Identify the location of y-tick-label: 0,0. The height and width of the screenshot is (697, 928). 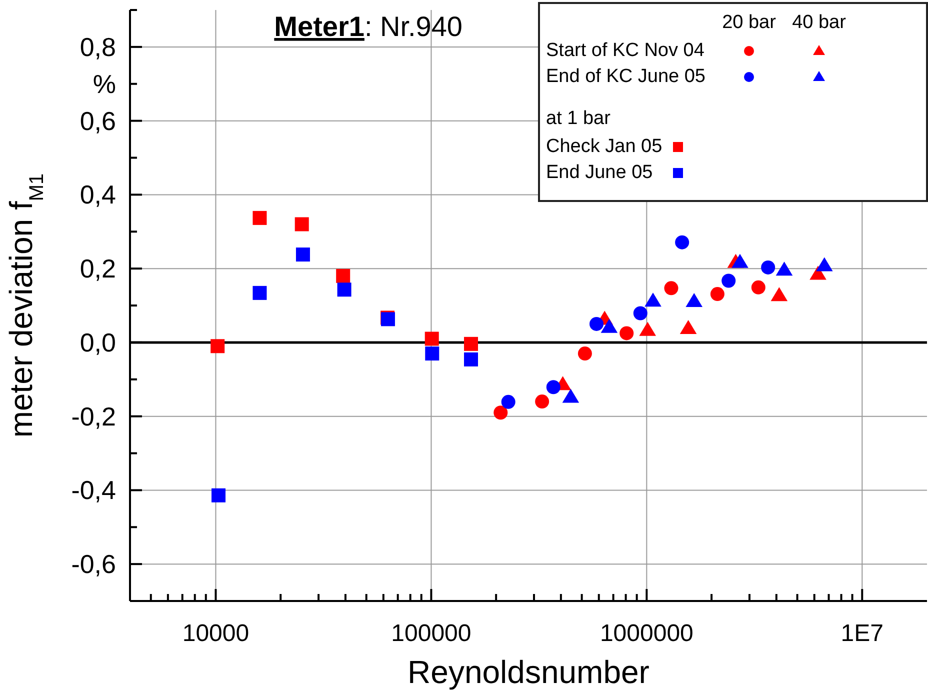
(98, 342).